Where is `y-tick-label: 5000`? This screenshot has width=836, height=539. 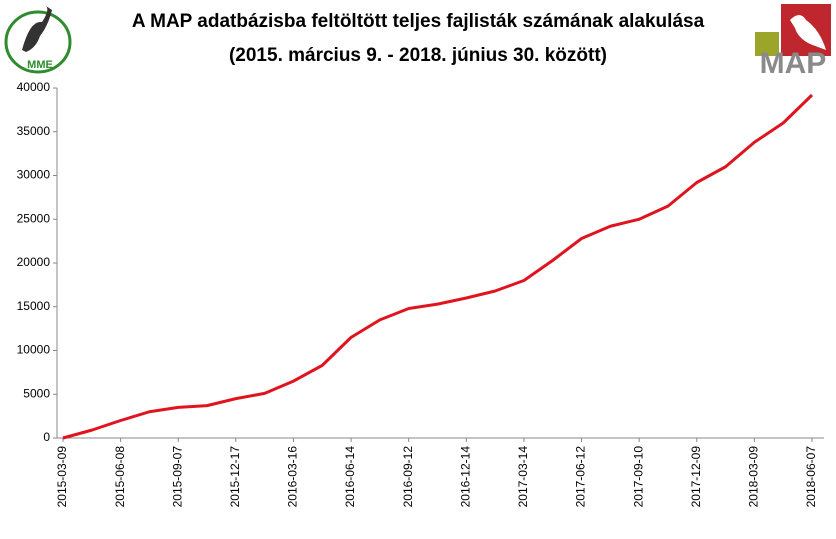
y-tick-label: 5000 is located at coordinates (36, 393).